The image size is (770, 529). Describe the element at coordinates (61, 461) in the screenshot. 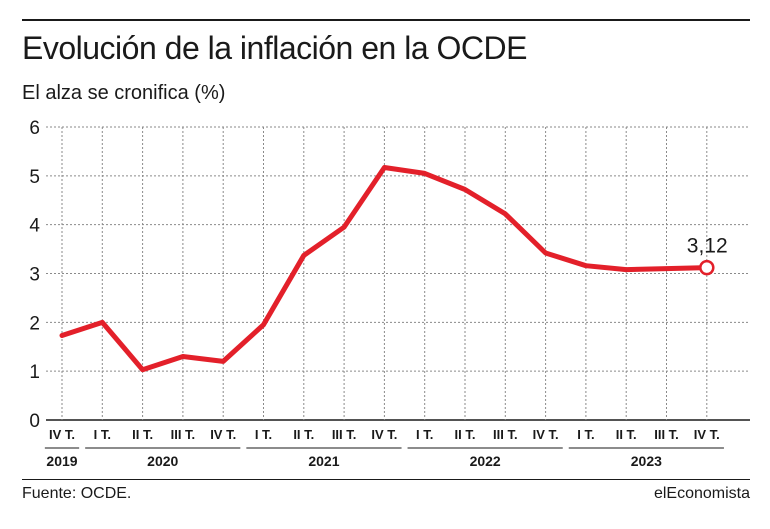

I see `year-label: 2019` at that location.